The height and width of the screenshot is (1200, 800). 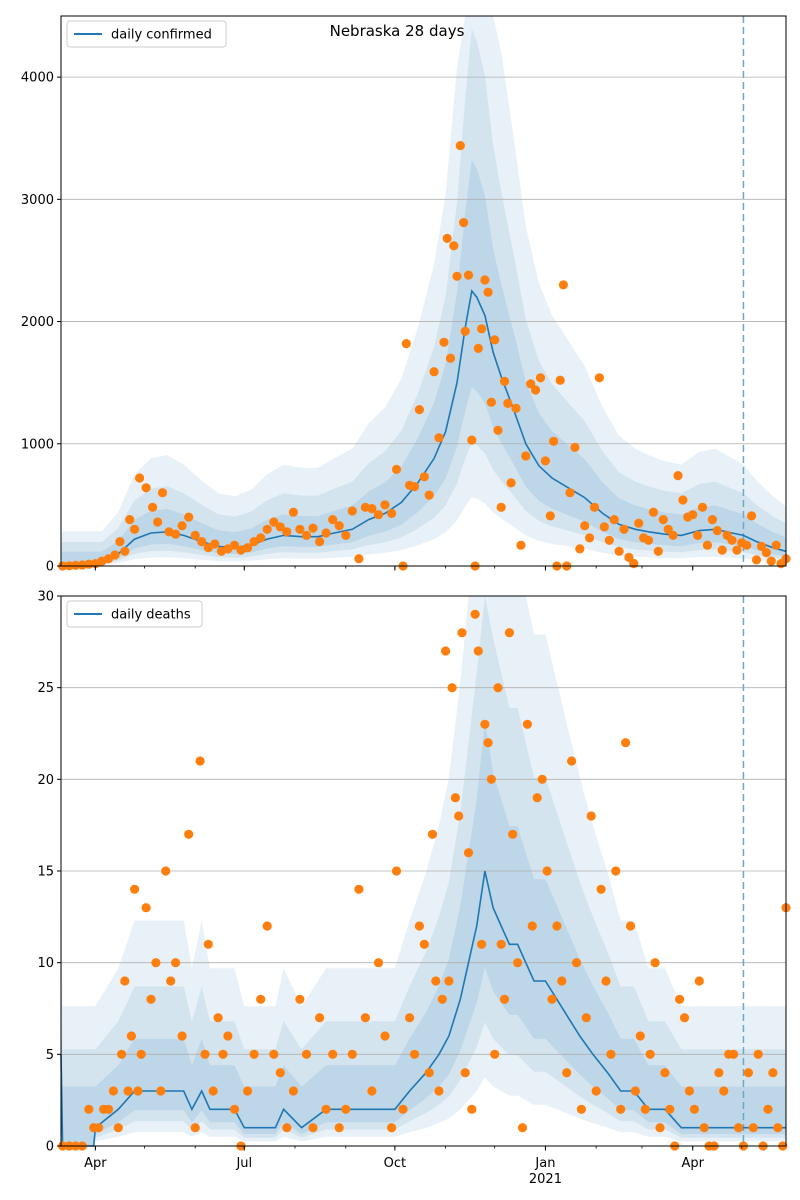 I want to click on confirmed-y-ticks: 0 1000 2000 3000 4000, so click(x=41, y=323).